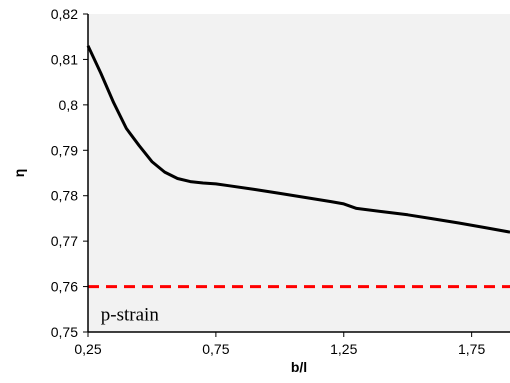  I want to click on x-tick-label: 0,25, so click(87, 349).